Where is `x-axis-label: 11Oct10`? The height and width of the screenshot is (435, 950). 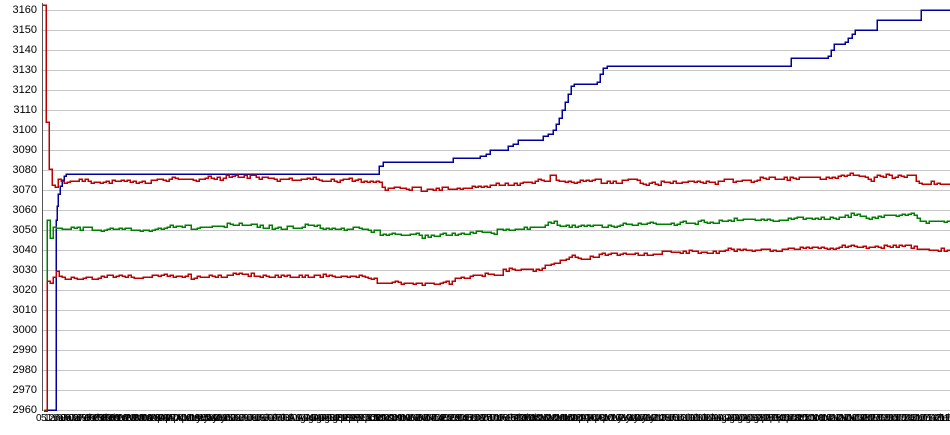
x-axis-label: 11Oct10 is located at coordinates (798, 418).